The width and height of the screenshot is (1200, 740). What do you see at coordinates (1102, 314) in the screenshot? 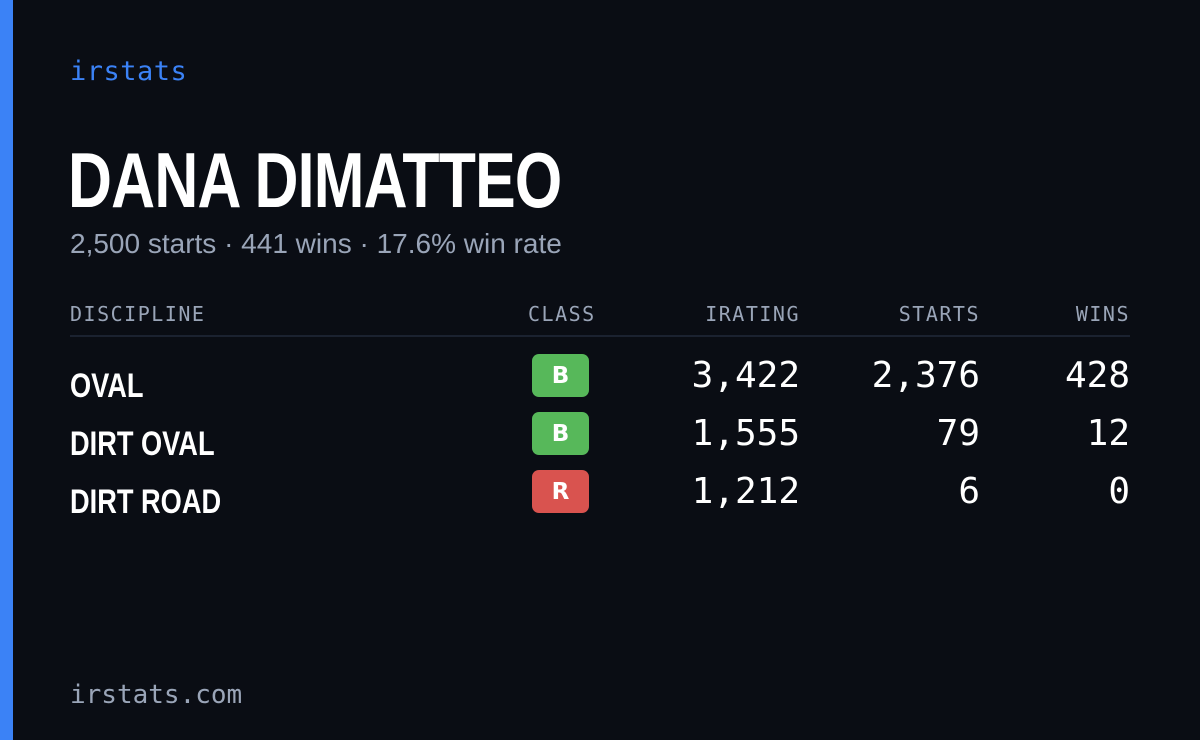
I see `header-wins: WINS` at bounding box center [1102, 314].